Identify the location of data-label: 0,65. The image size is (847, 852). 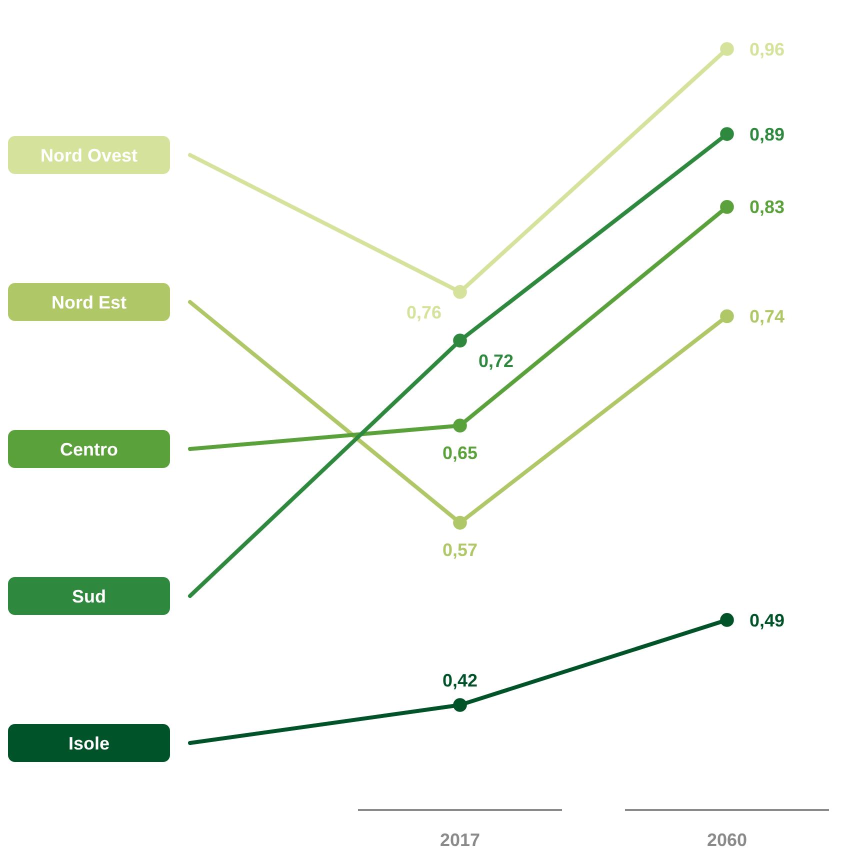
(460, 452).